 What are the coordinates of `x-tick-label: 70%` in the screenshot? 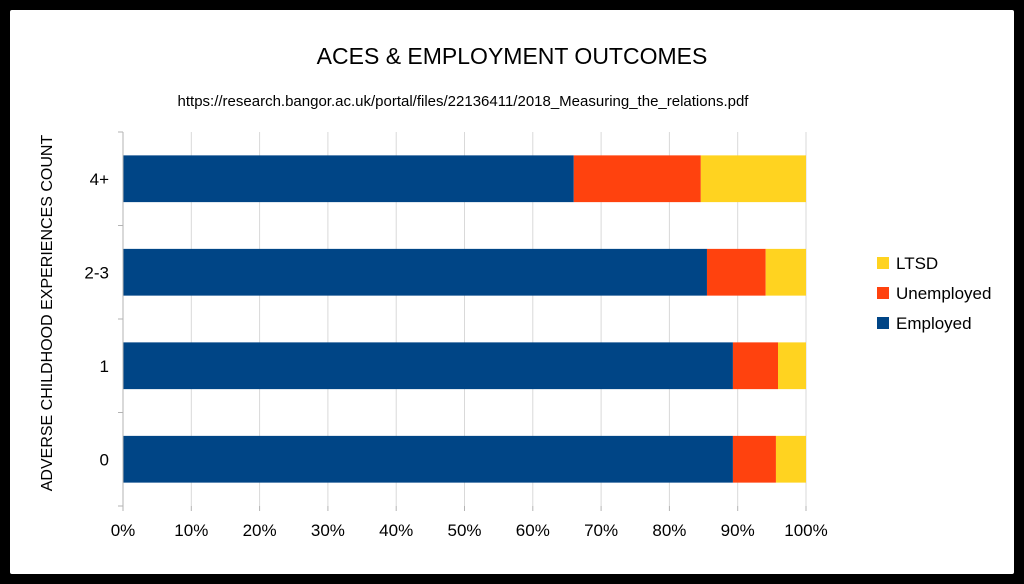 It's located at (601, 530).